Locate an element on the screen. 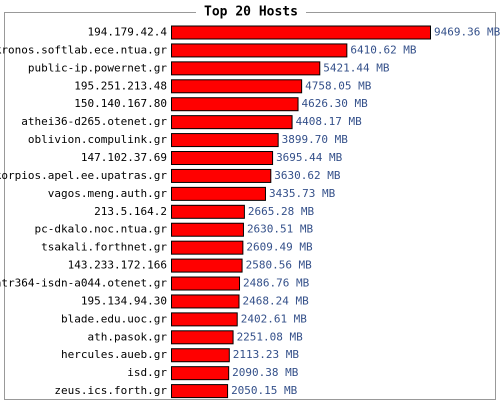 The width and height of the screenshot is (500, 403). y-tick-label: 213.5.164.2 is located at coordinates (130, 211).